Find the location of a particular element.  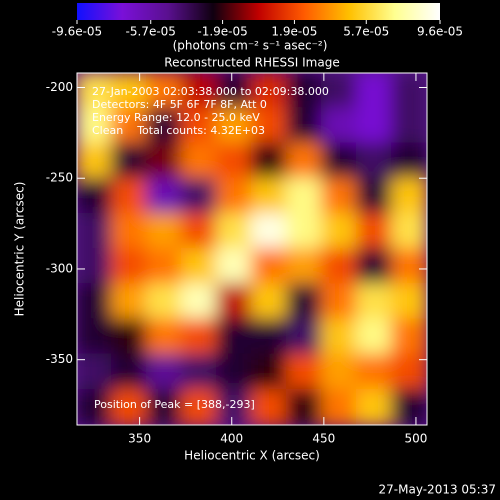

y-axis-label: Heliocentric Y (arcsec) is located at coordinates (20, 249).